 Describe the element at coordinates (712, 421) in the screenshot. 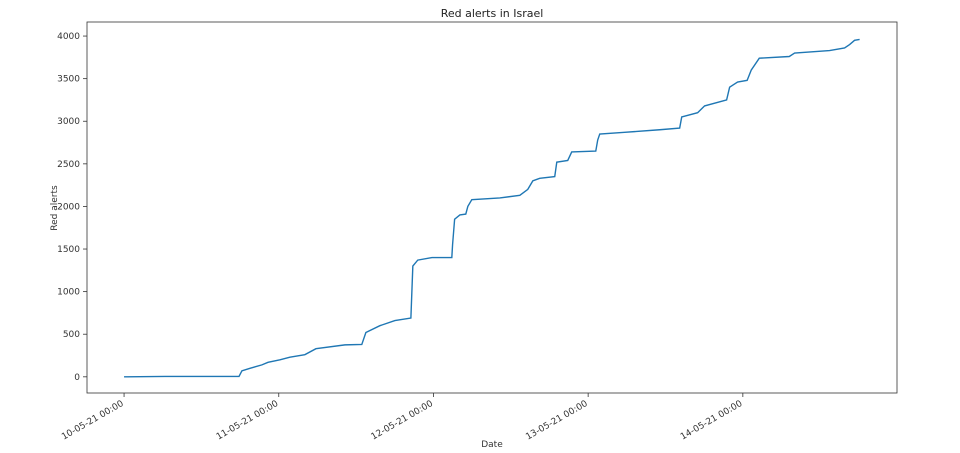

I see `x-tick-label: 14-05-21 00:00` at that location.